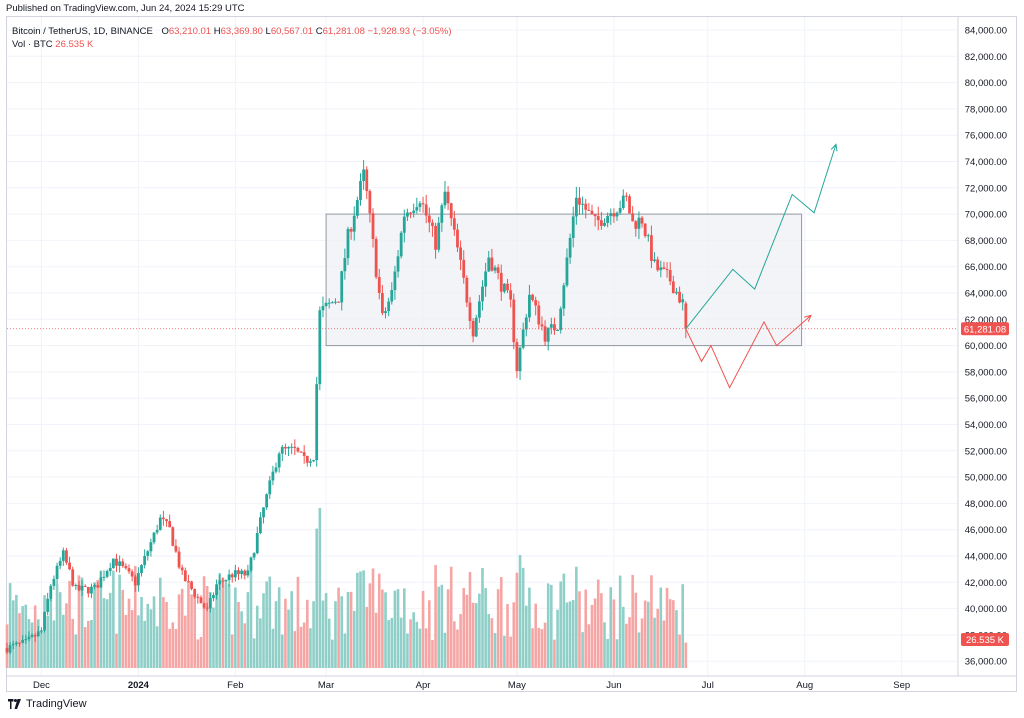 The height and width of the screenshot is (718, 1024). Describe the element at coordinates (834, 147) in the screenshot. I see `bullish-projection-arrowhead` at that location.